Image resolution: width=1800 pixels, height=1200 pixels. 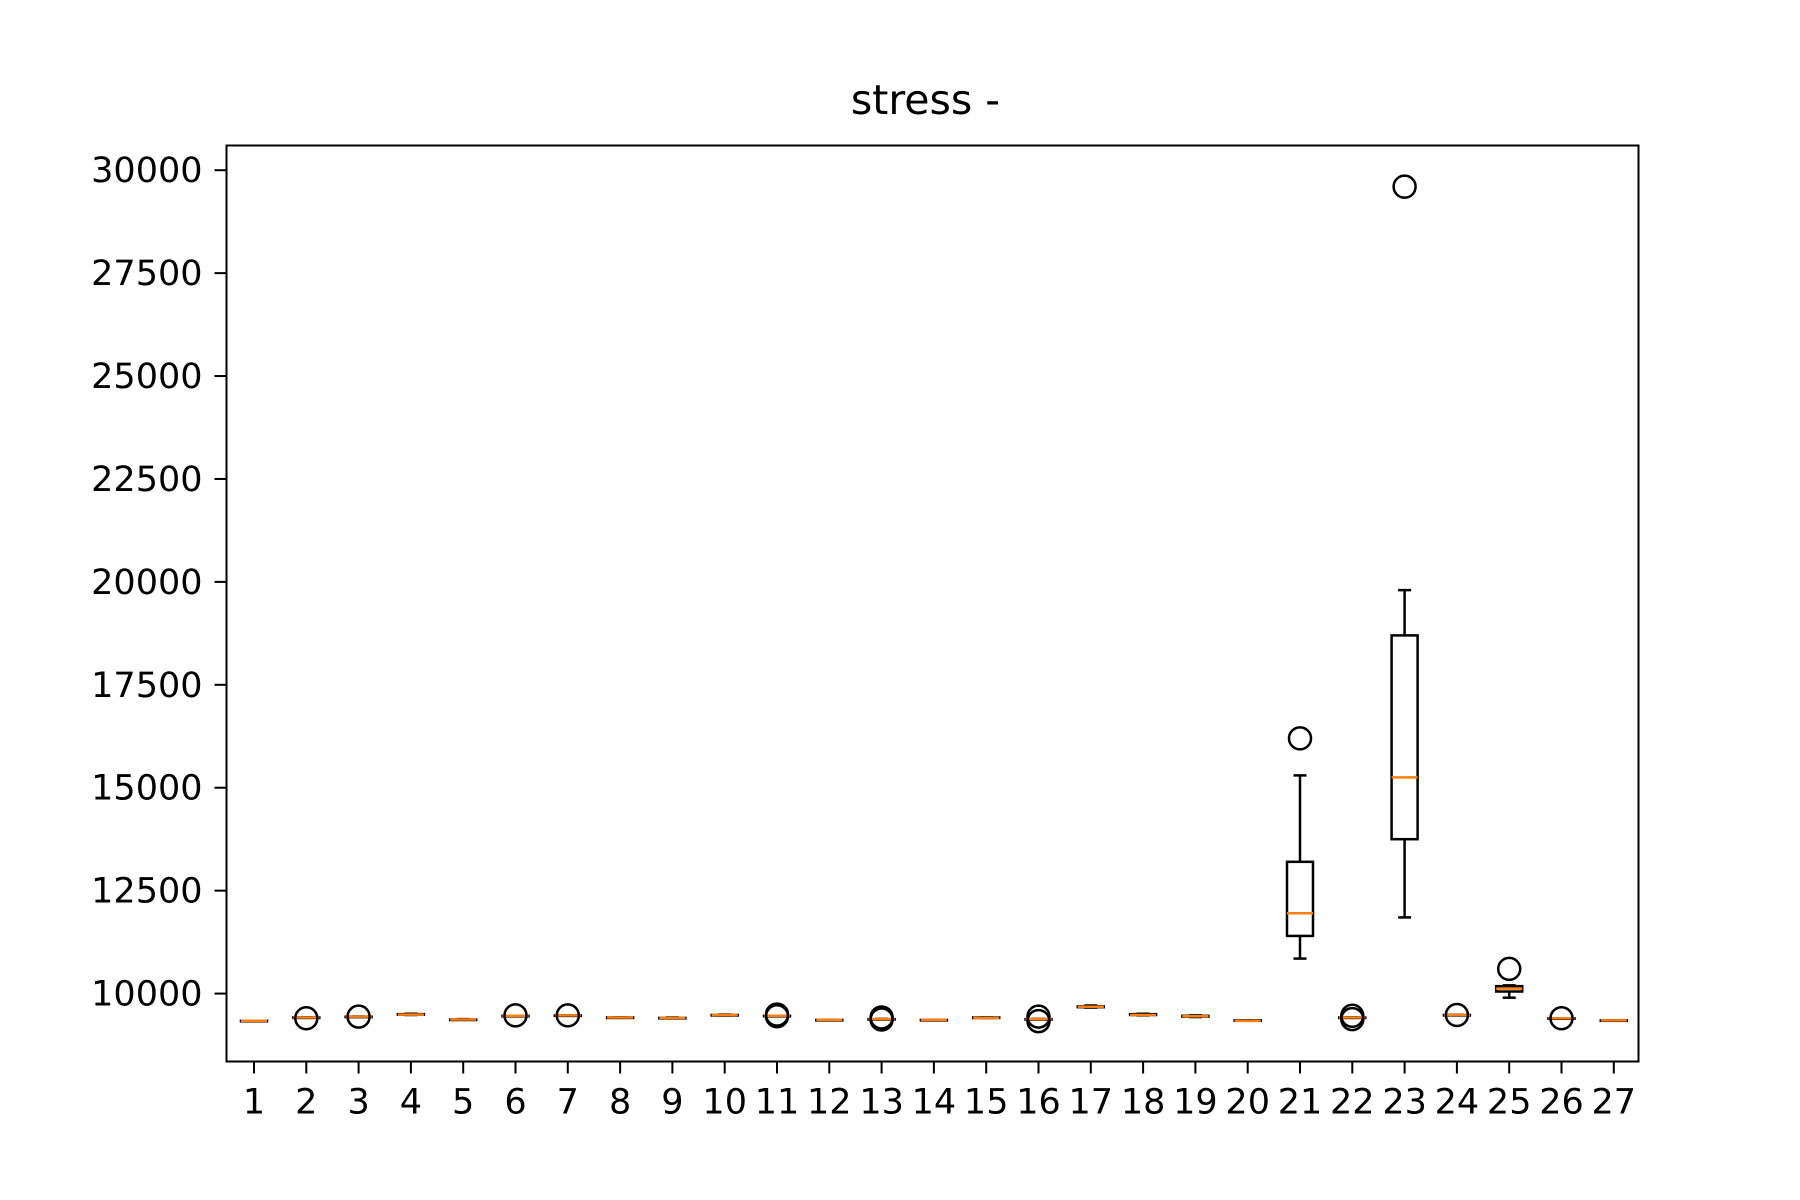 I want to click on x-tick-label: 7, so click(x=568, y=1103).